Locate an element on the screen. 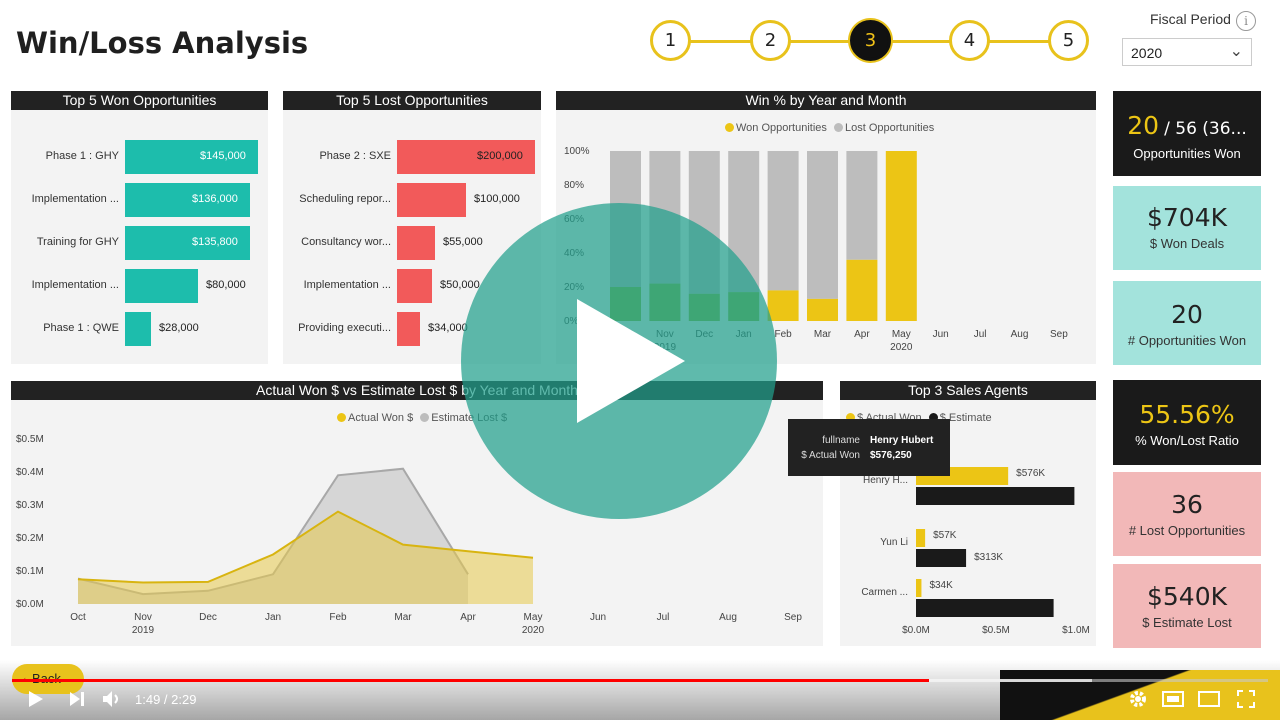 This screenshot has height=720, width=1280. legend-actual-won: Actual Won $ is located at coordinates (381, 418).